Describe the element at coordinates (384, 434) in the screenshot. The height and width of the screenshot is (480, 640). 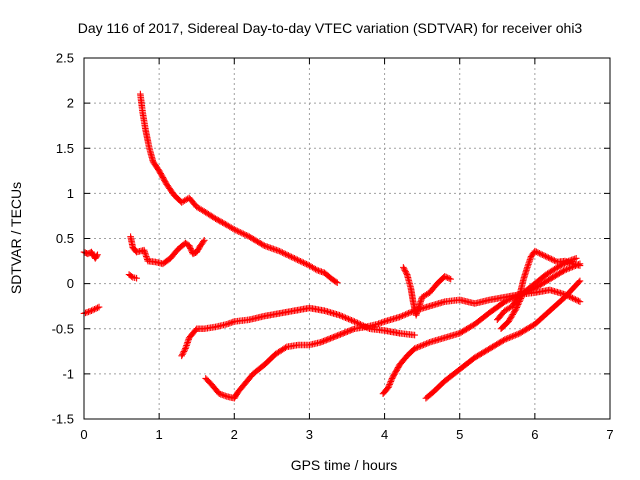
I see `x-tick-label: 4` at that location.